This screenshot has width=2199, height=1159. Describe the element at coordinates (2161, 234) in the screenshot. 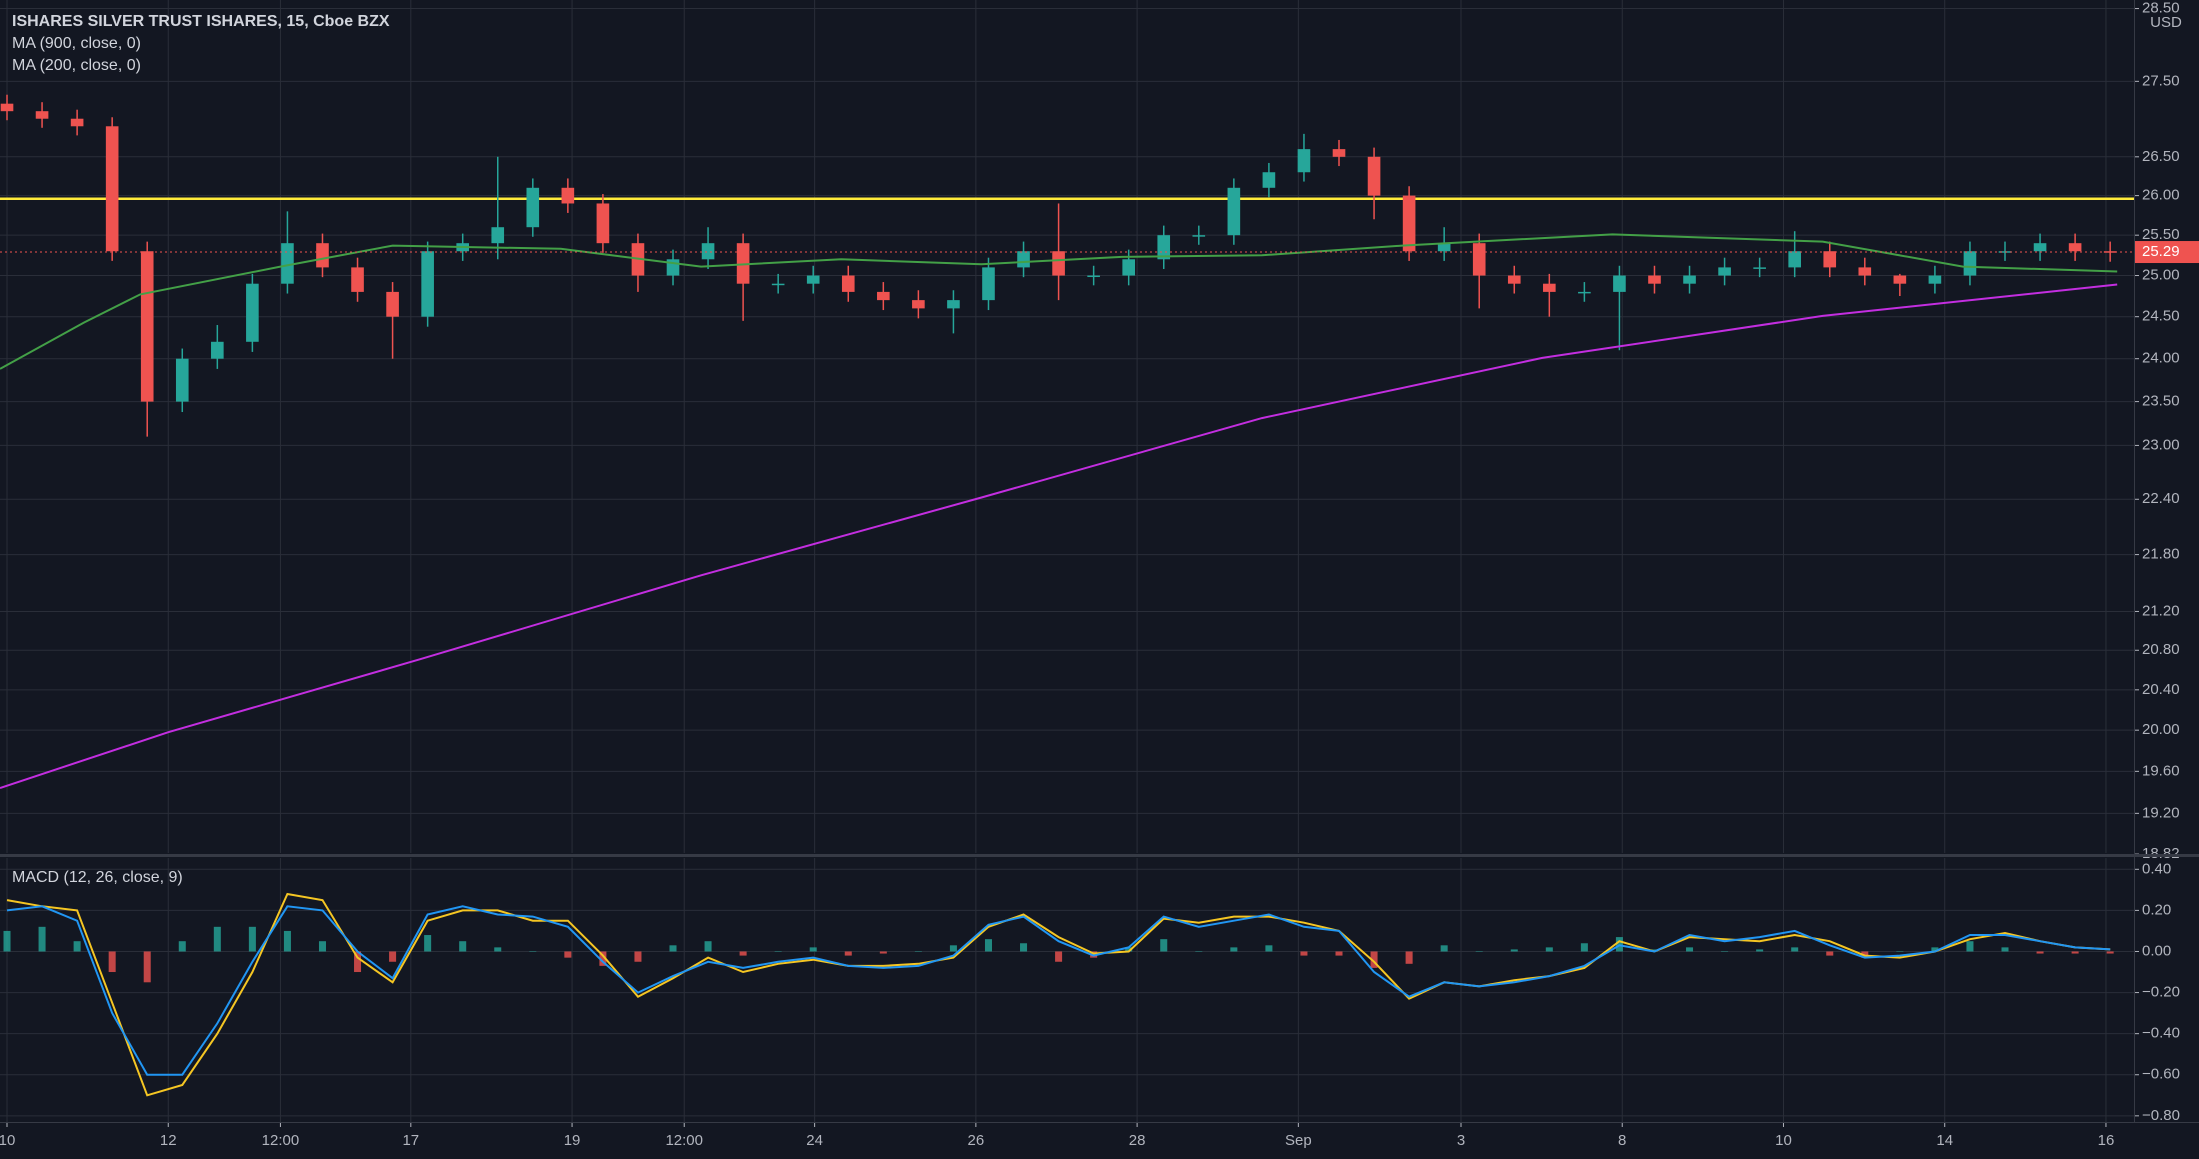

I see `y-tick-label: 25.50` at that location.